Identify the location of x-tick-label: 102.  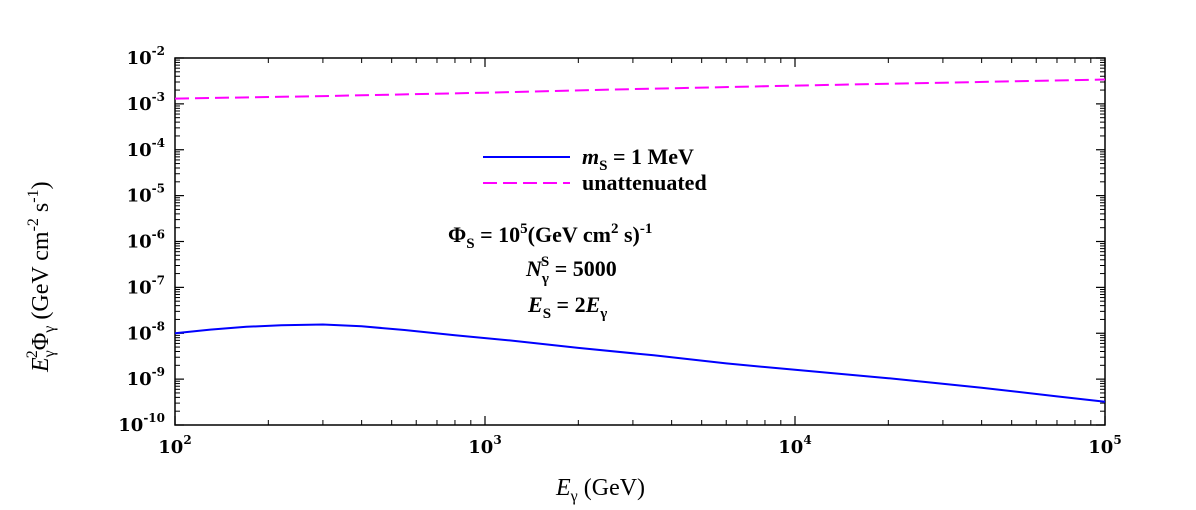
(174, 445).